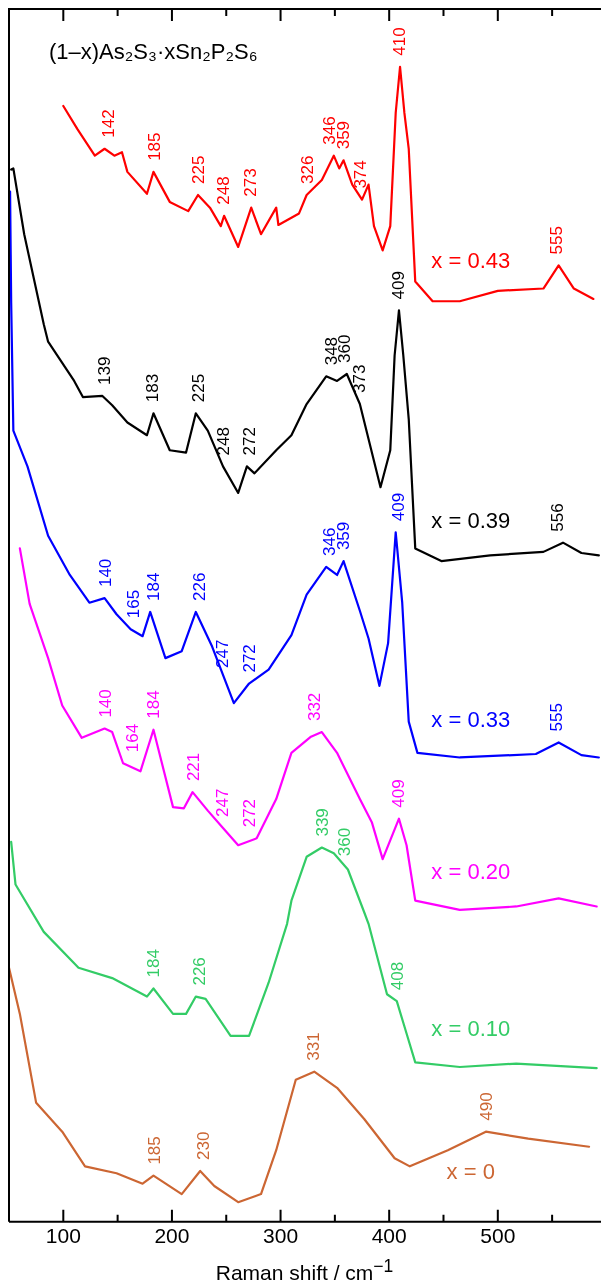  Describe the element at coordinates (153, 52) in the screenshot. I see `chart-title: (1–x)As₂S₃·xSn₂P₂S₆` at that location.